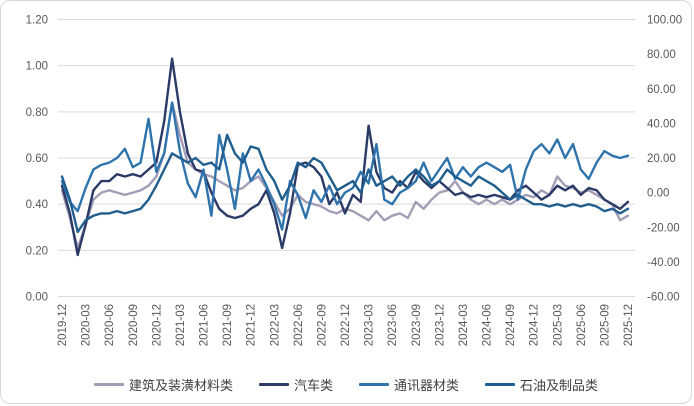  I want to click on legend-item-3: 石油及制品类, so click(541, 384).